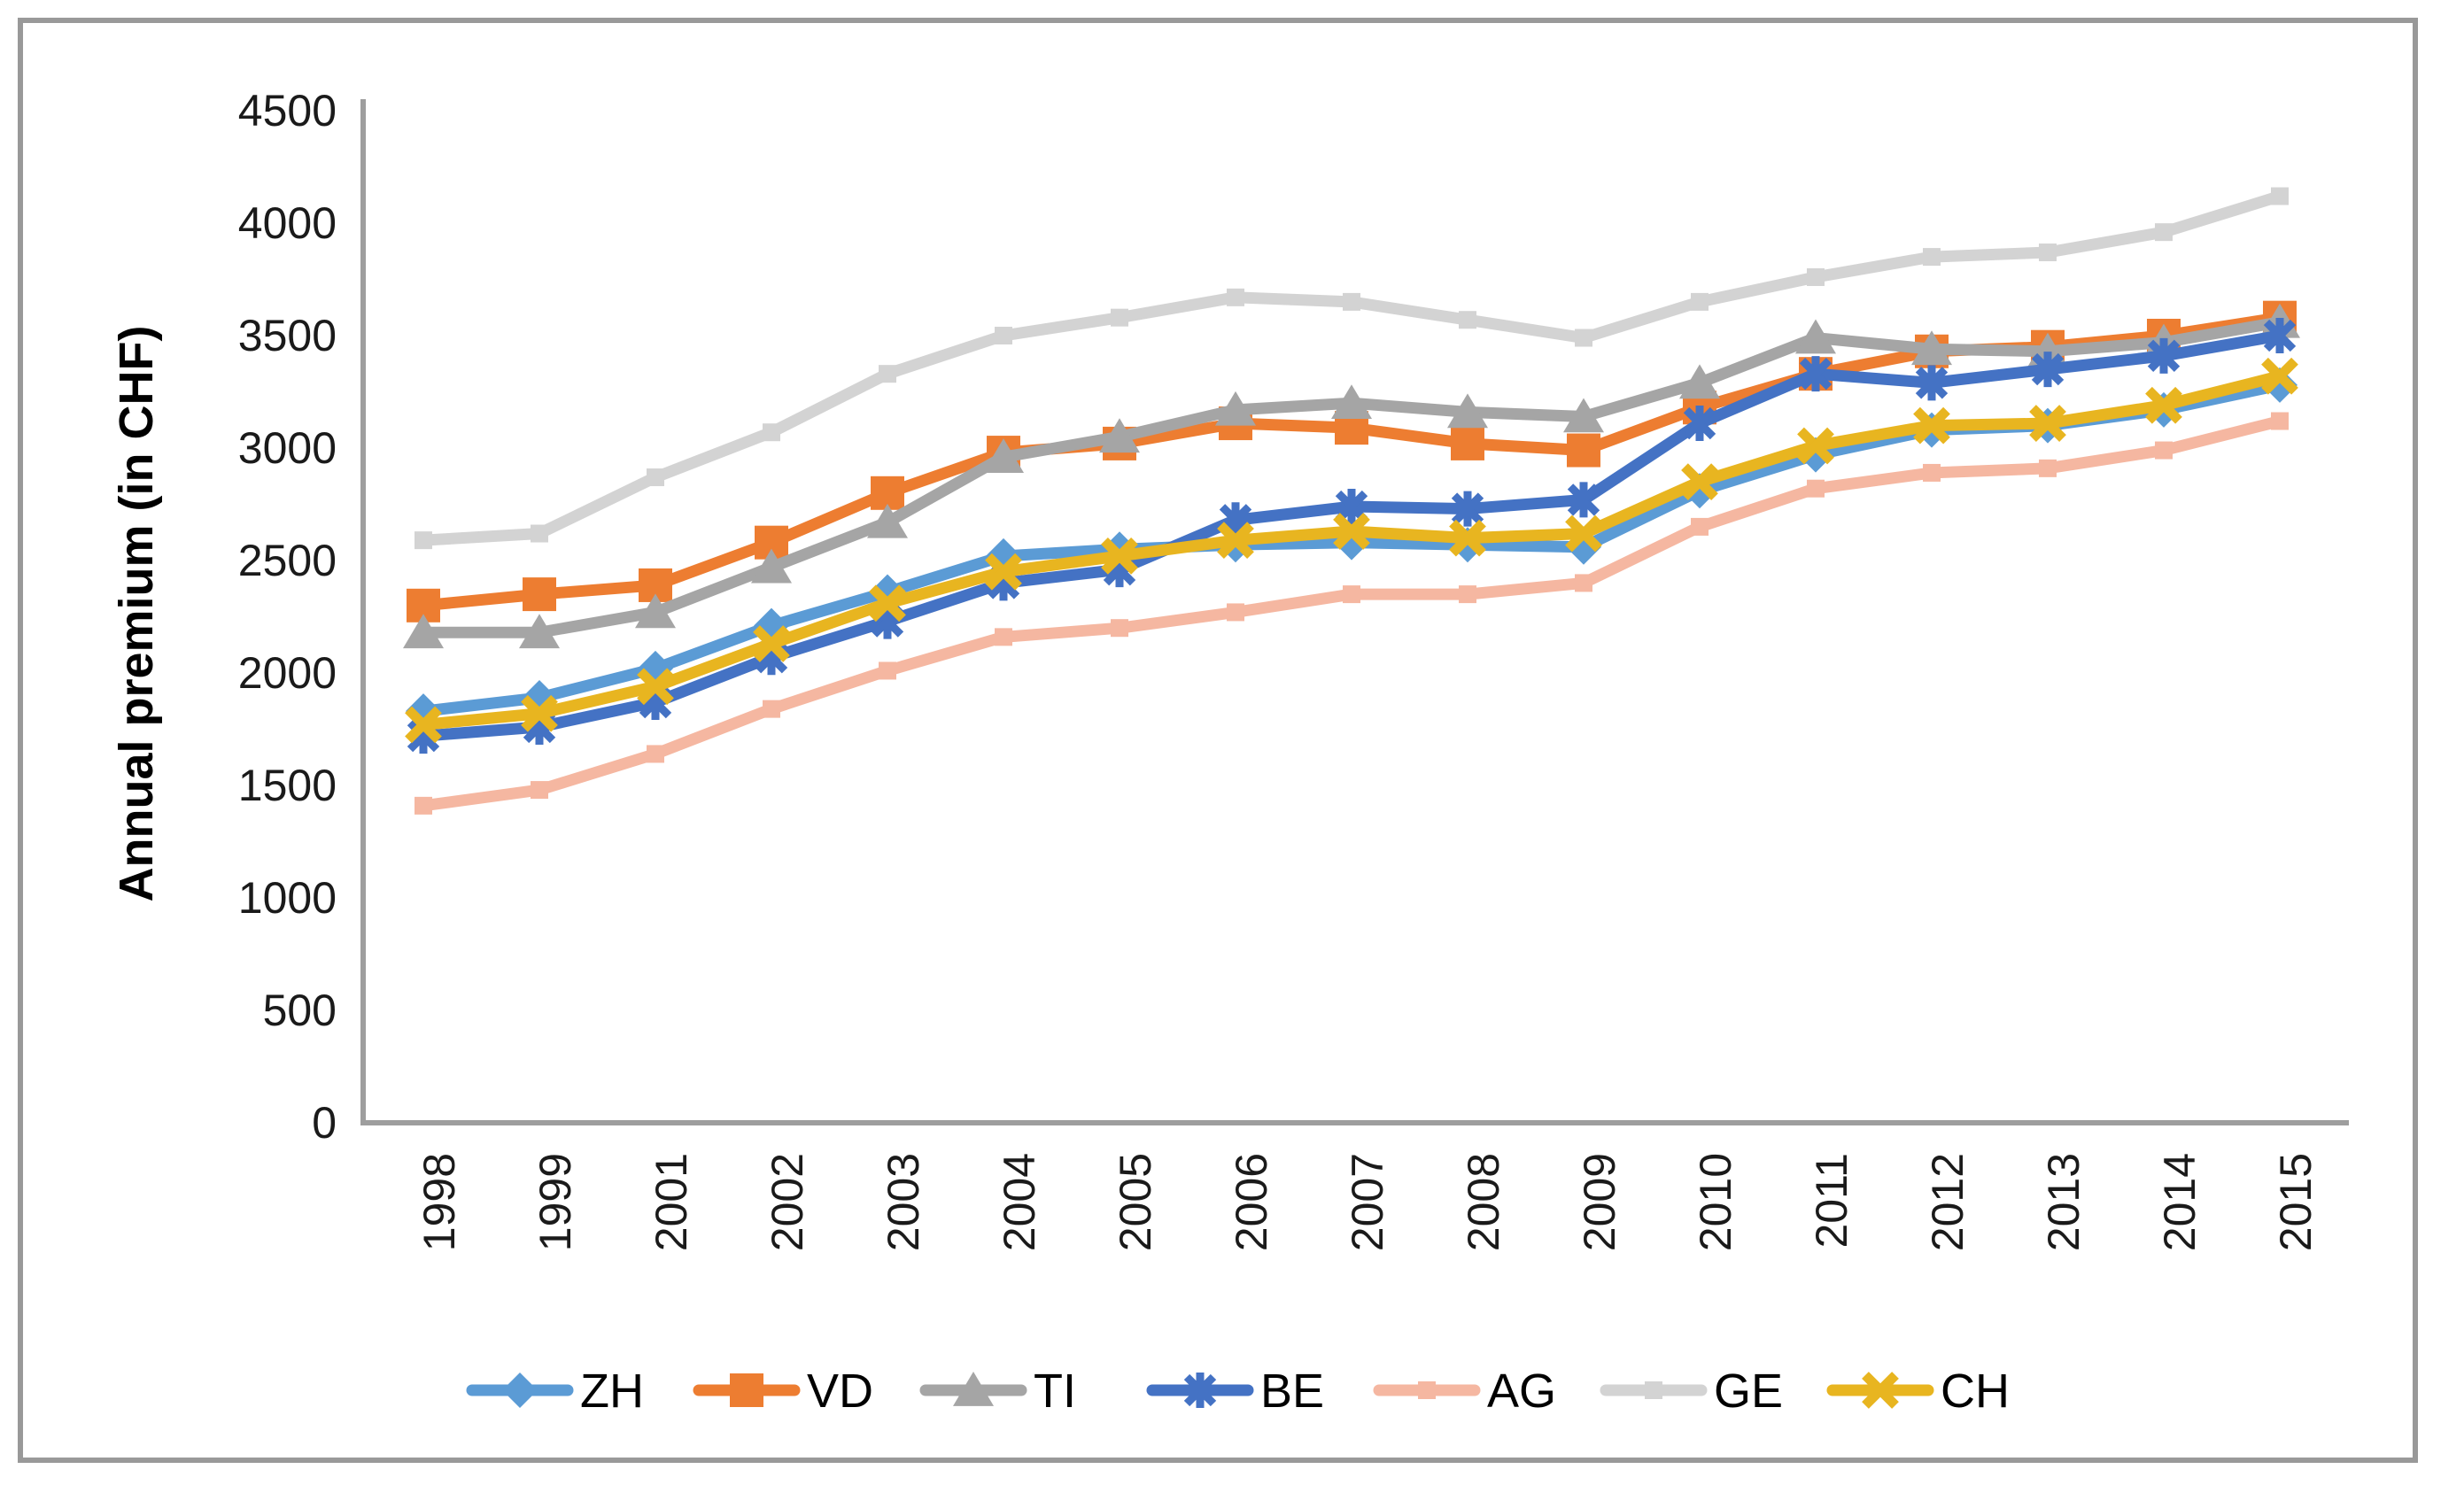 Image resolution: width=2464 pixels, height=1508 pixels. Describe the element at coordinates (287, 898) in the screenshot. I see `y-tick-label: 1000` at that location.